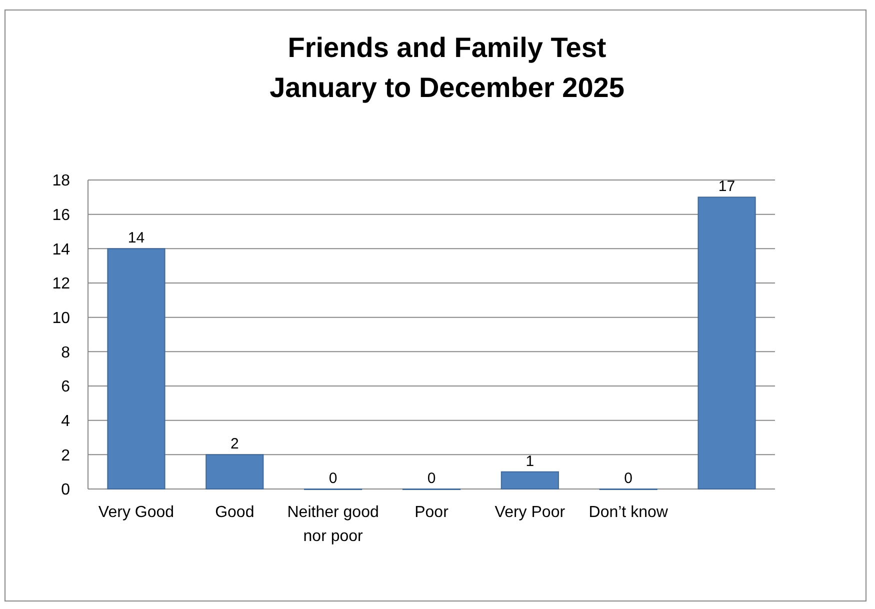  I want to click on x-tick-label: Poor, so click(432, 512).